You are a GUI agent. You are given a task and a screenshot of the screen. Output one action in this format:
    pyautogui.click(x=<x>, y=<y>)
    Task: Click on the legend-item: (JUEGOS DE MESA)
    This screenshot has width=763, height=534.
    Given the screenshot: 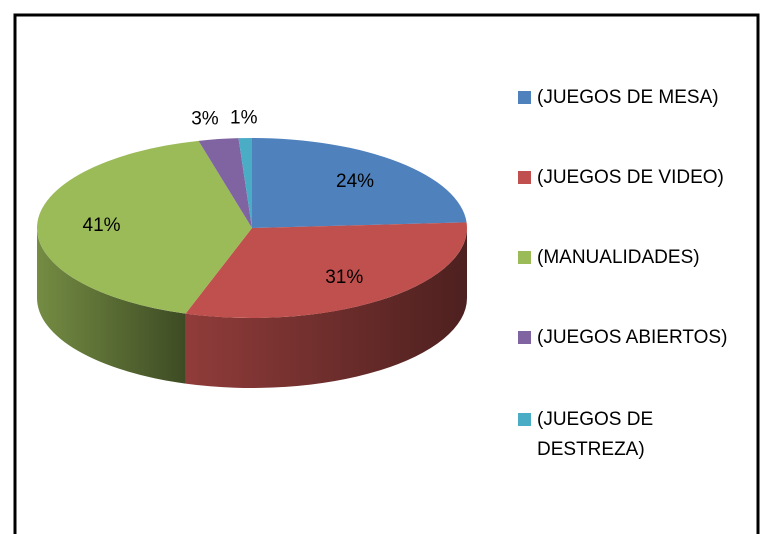 What is the action you would take?
    pyautogui.click(x=630, y=98)
    